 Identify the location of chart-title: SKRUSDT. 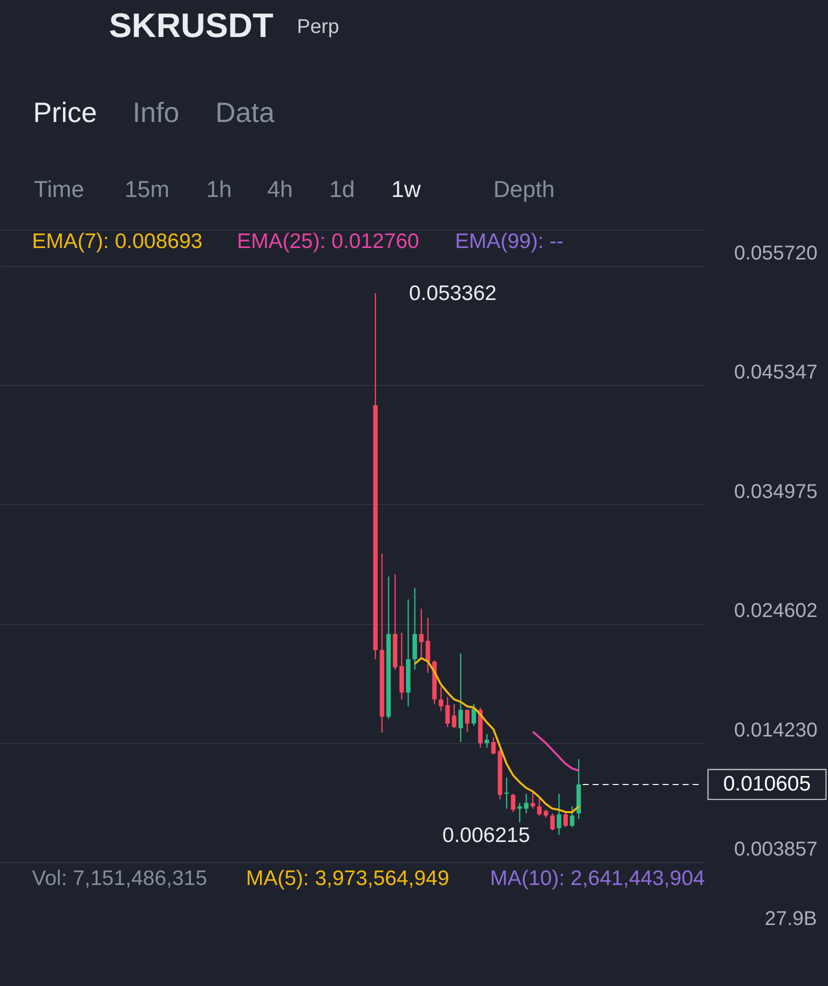
(191, 26).